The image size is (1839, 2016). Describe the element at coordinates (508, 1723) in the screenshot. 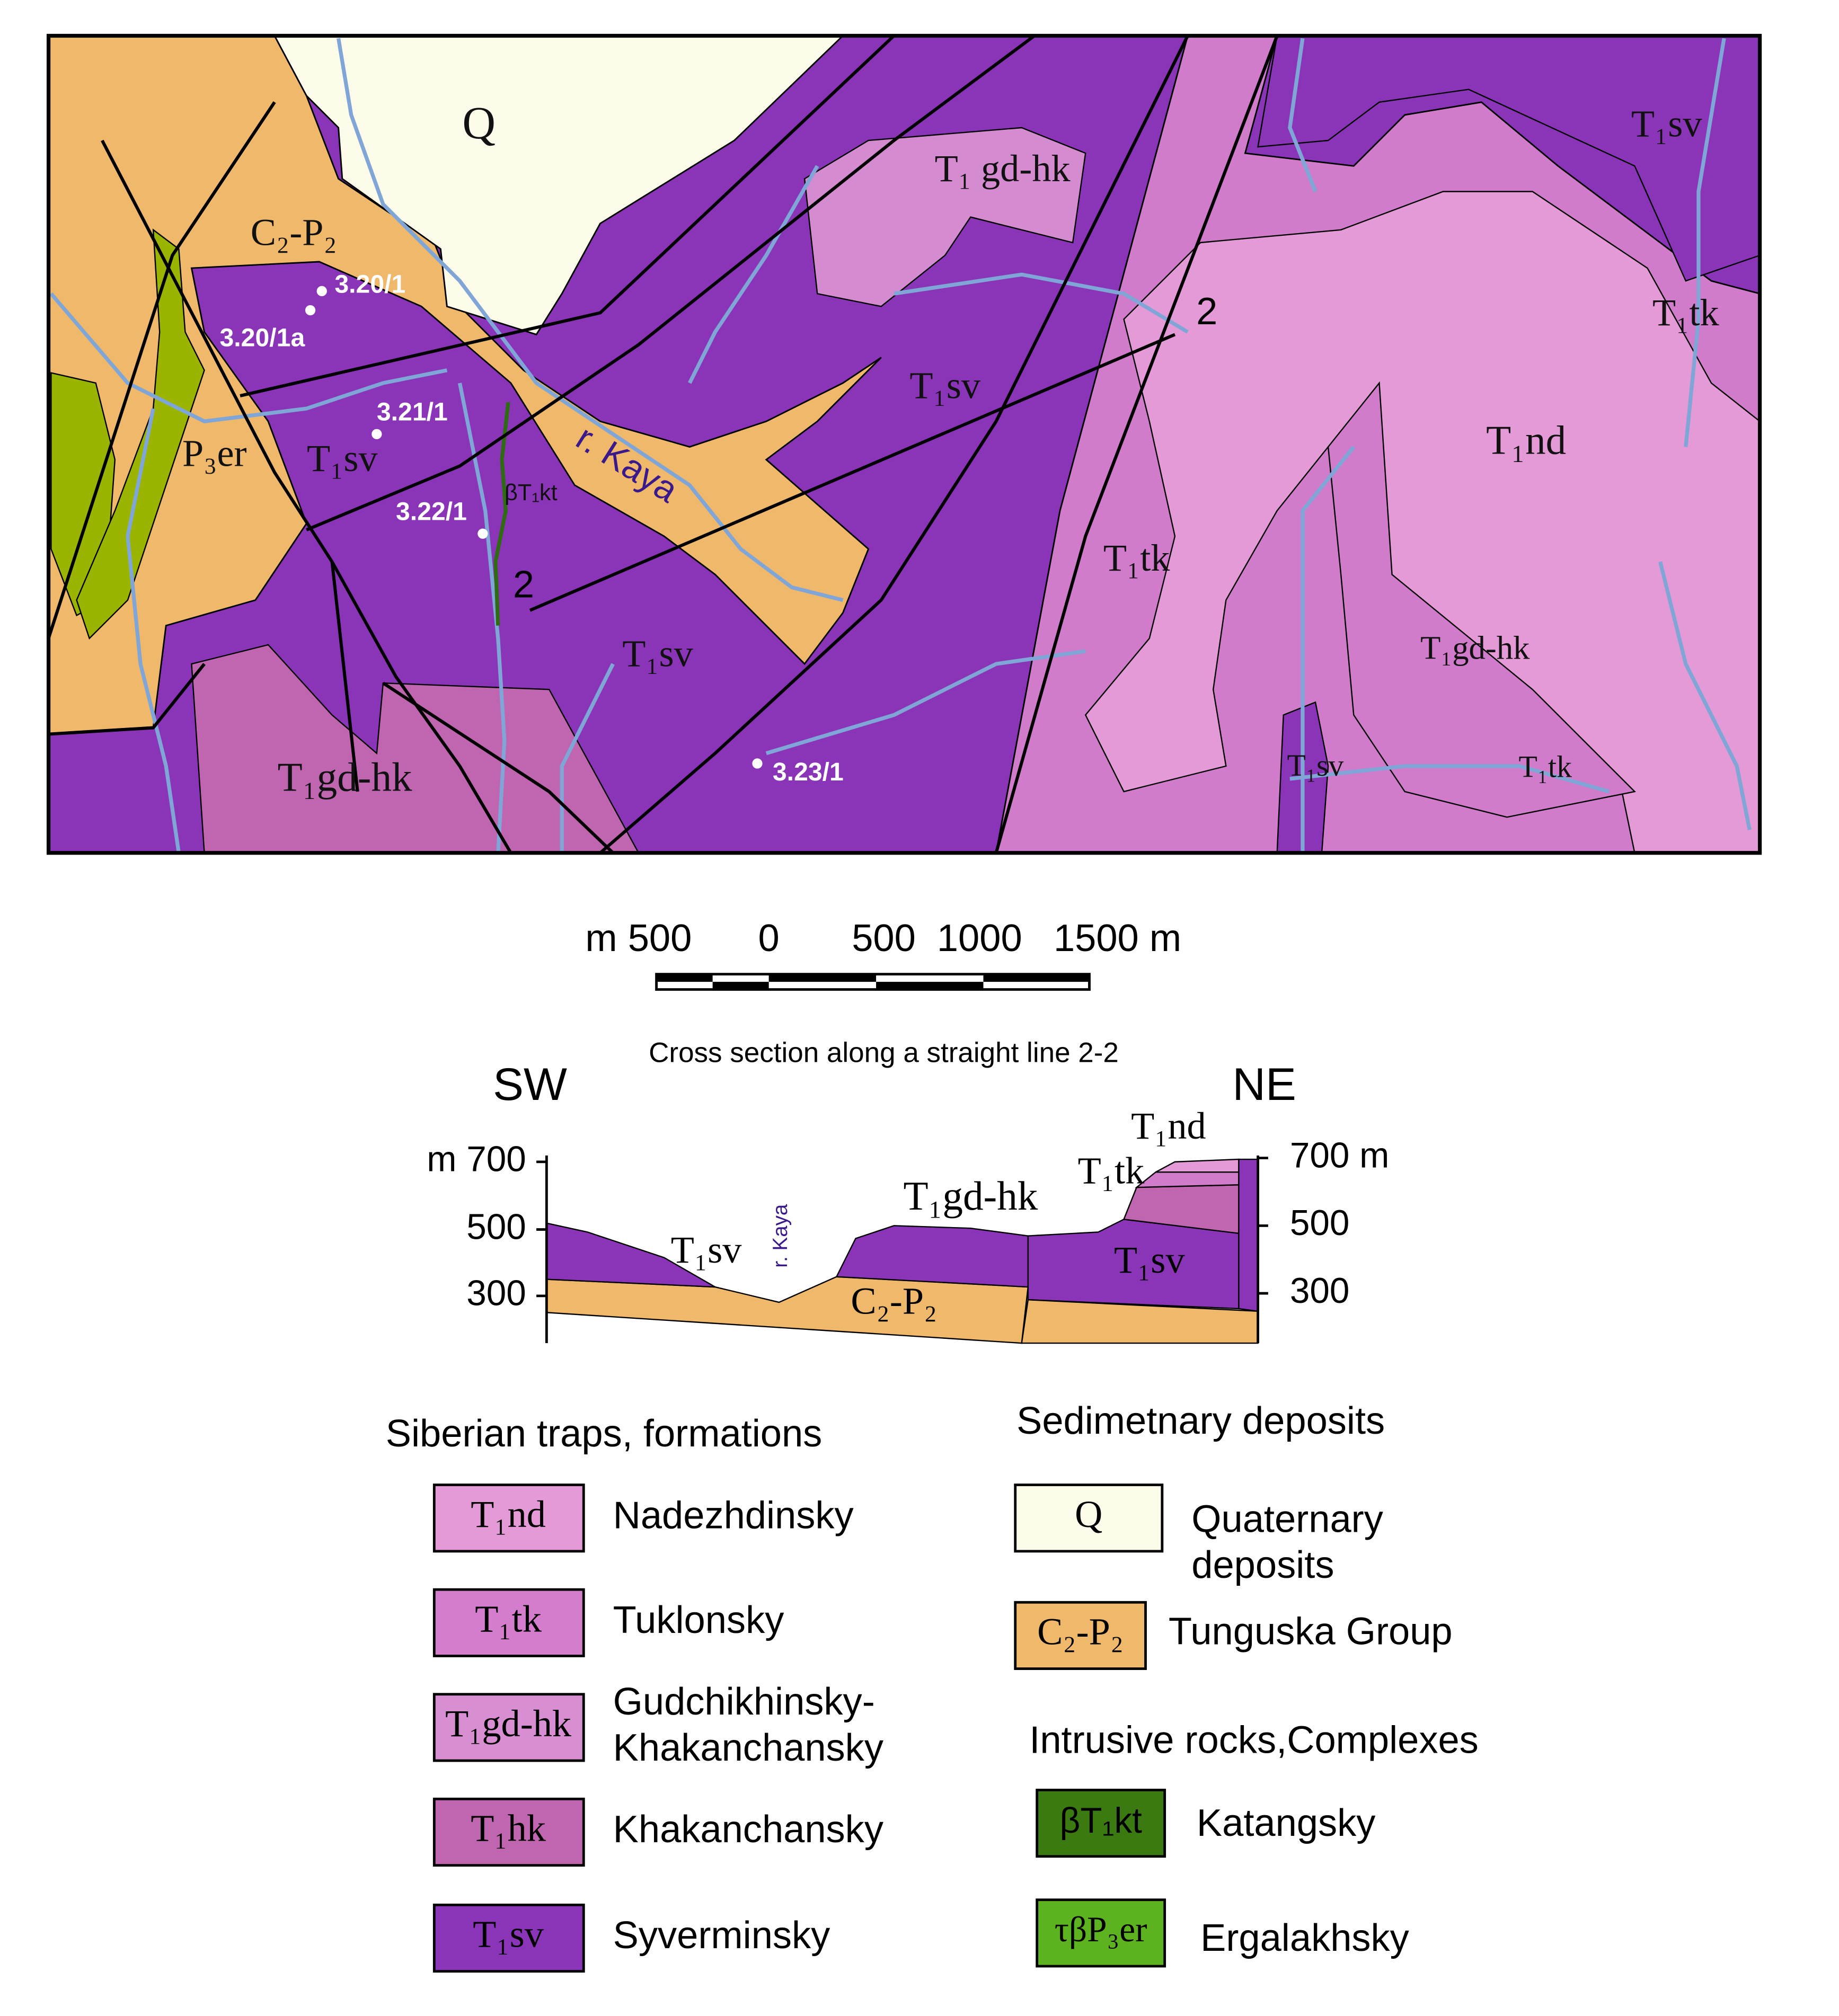

I see `legend-code: T₁gd-hk` at that location.